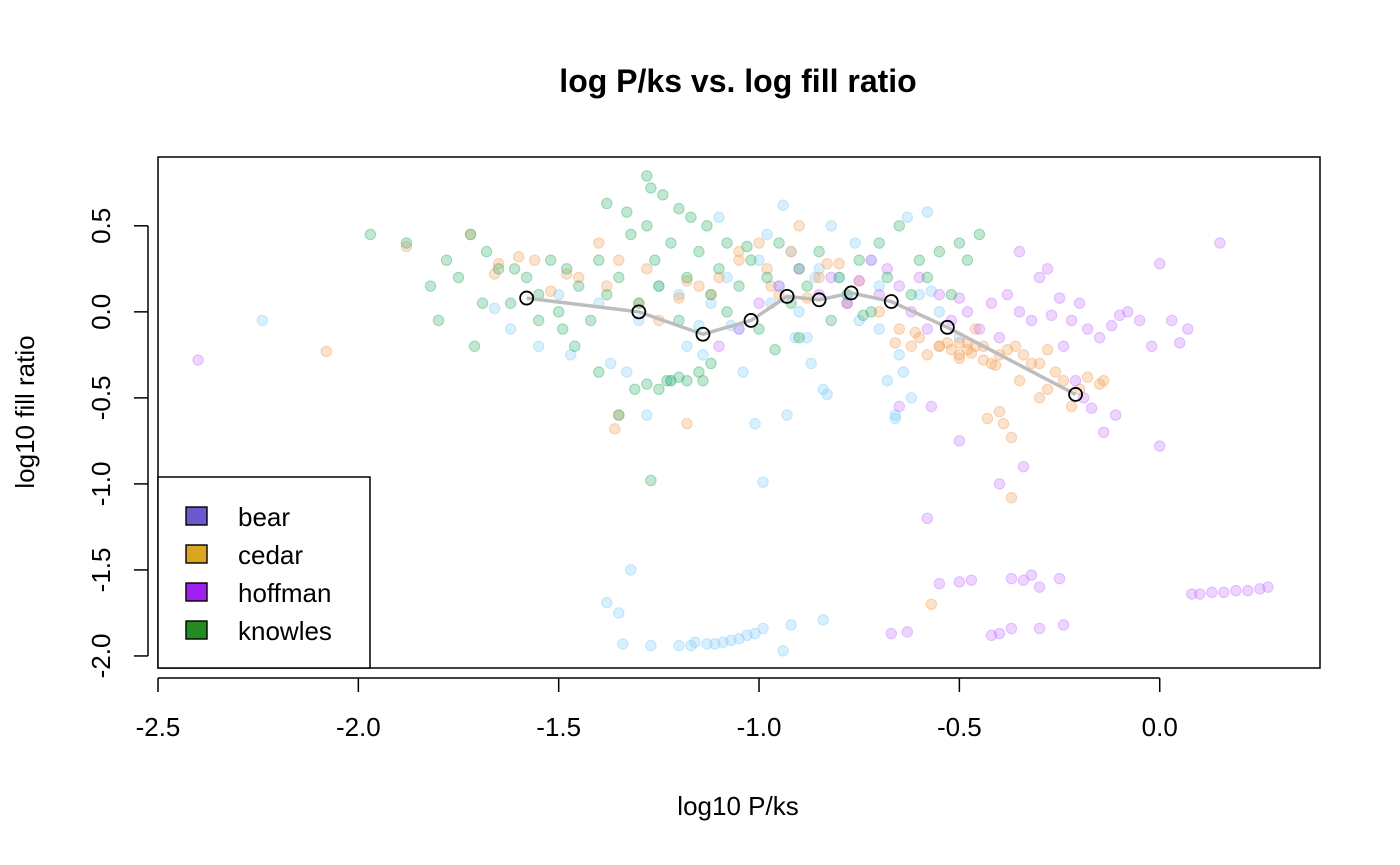 This screenshot has width=1400, height=865. I want to click on x-tick-label: -0.5, so click(959, 727).